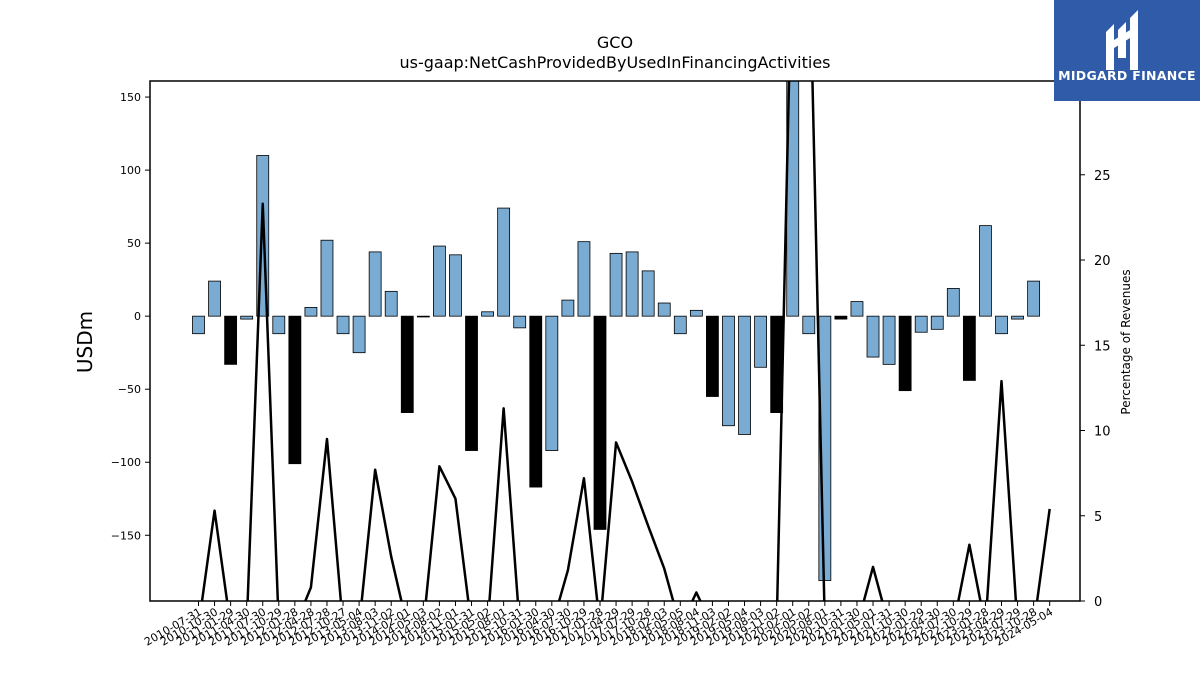 The height and width of the screenshot is (675, 1200). Describe the element at coordinates (130, 97) in the screenshot. I see `y-tick-label: 150` at that location.